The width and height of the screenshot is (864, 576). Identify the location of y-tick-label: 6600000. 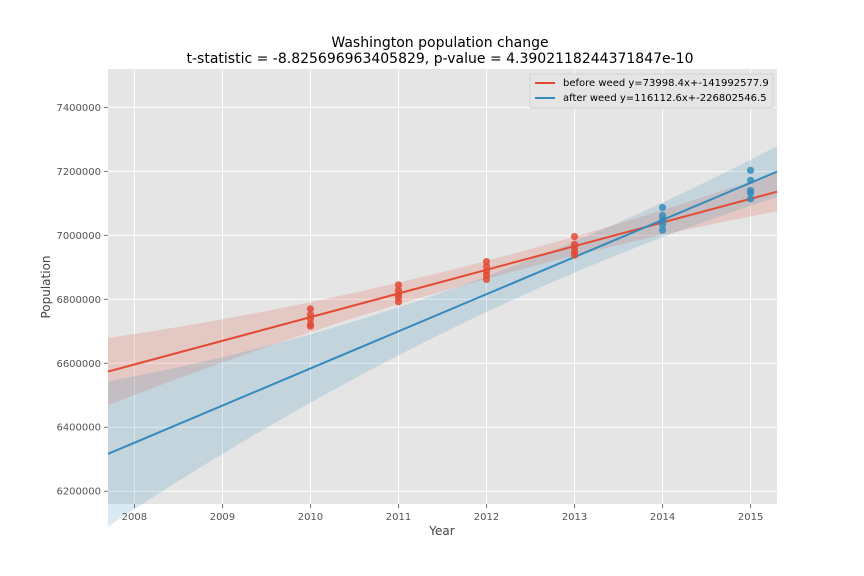
(78, 364).